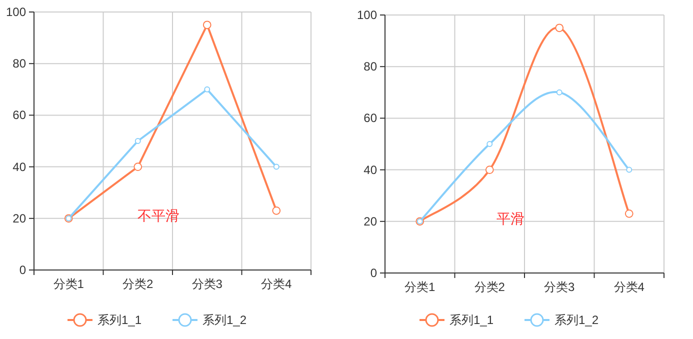  Describe the element at coordinates (159, 215) in the screenshot. I see `annotation: 不平滑` at that location.